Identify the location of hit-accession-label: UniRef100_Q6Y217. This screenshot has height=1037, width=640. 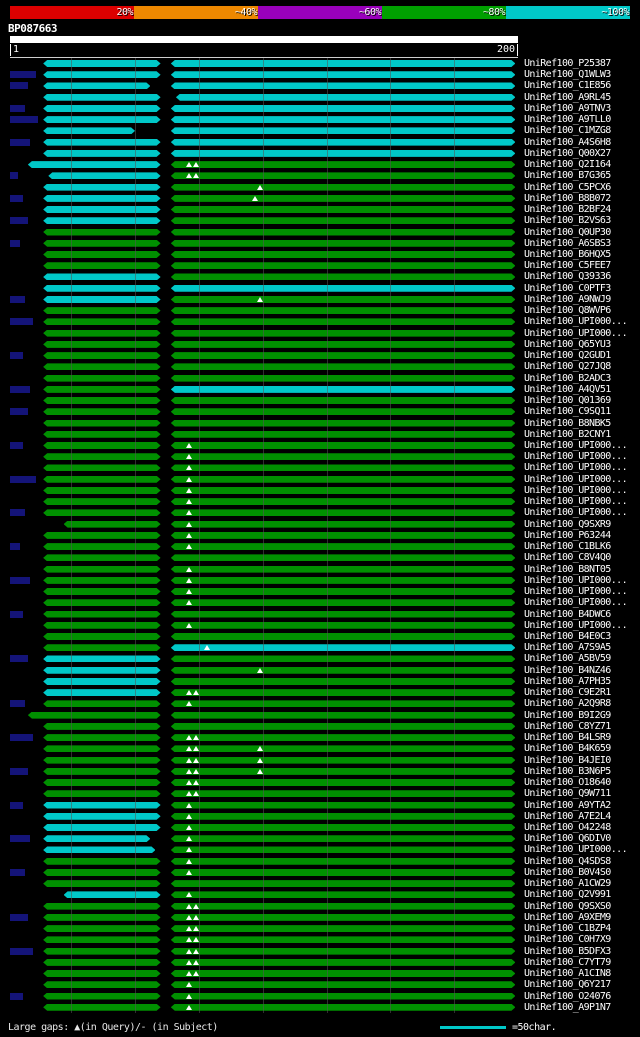
(567, 985).